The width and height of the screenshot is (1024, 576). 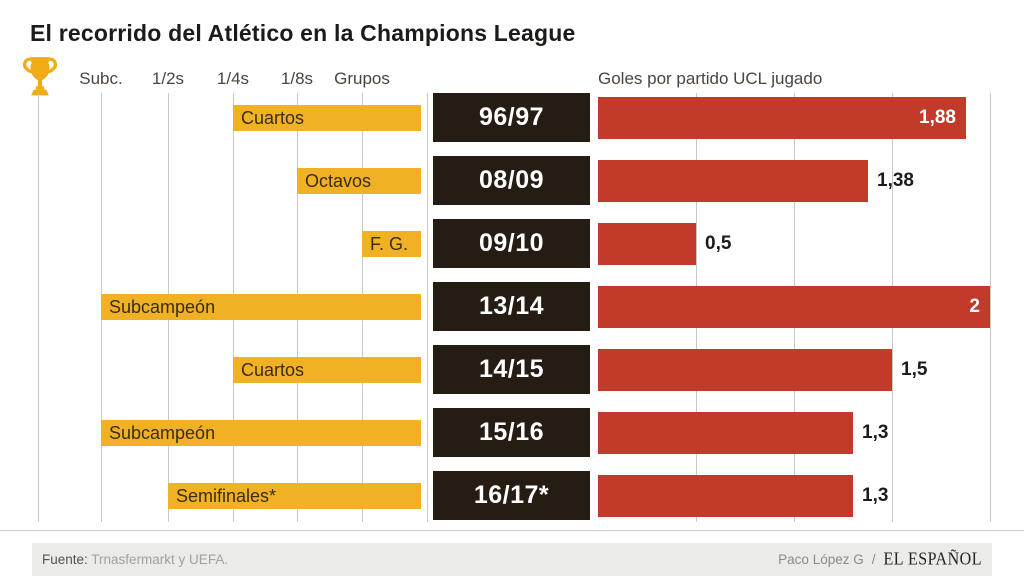 What do you see at coordinates (65, 559) in the screenshot?
I see `source-label: Fuente:` at bounding box center [65, 559].